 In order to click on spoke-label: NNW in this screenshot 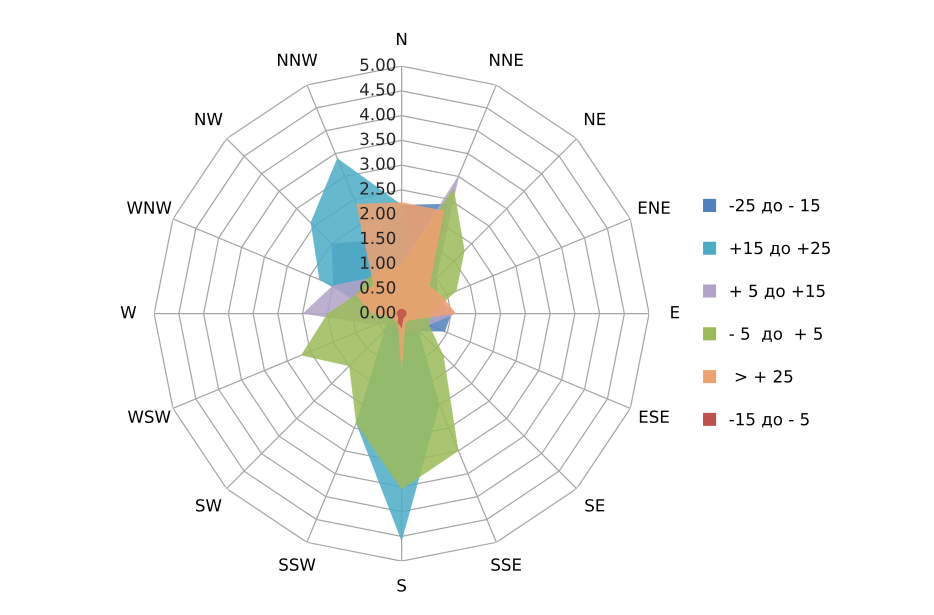, I will do `click(298, 60)`.